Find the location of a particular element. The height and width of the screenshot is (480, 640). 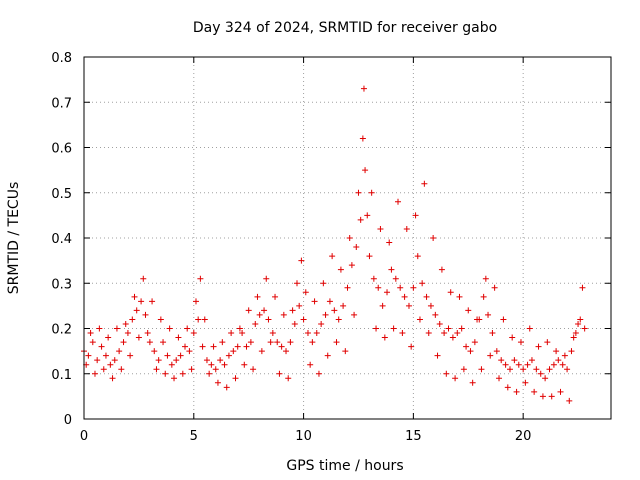

y-tick-label: 0.4 is located at coordinates (61, 239).